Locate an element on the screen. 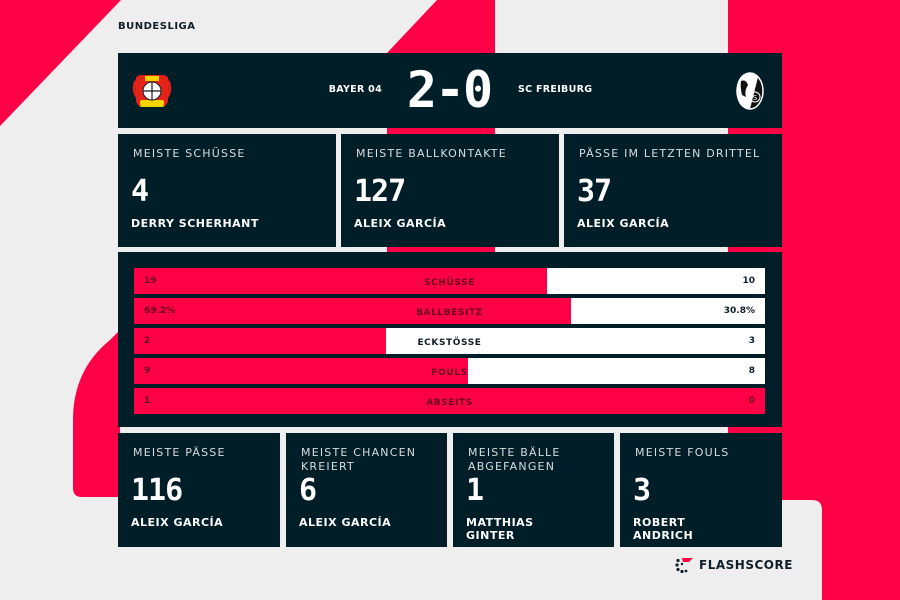 Image resolution: width=900 pixels, height=600 pixels. match-header: BAYER 04 2-0 SC FREIBURG S is located at coordinates (450, 90).